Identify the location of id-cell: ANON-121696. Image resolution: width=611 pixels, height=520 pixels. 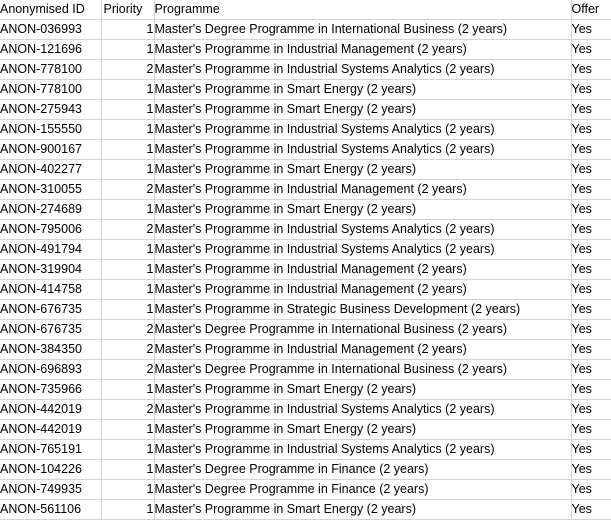
(51, 49).